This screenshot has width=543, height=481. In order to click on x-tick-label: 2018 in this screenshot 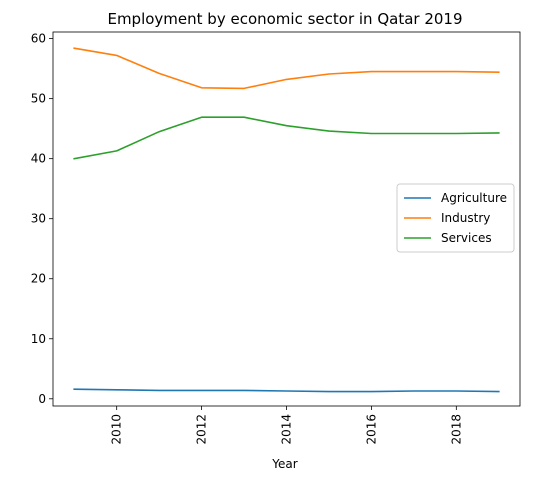, I will do `click(456, 429)`.